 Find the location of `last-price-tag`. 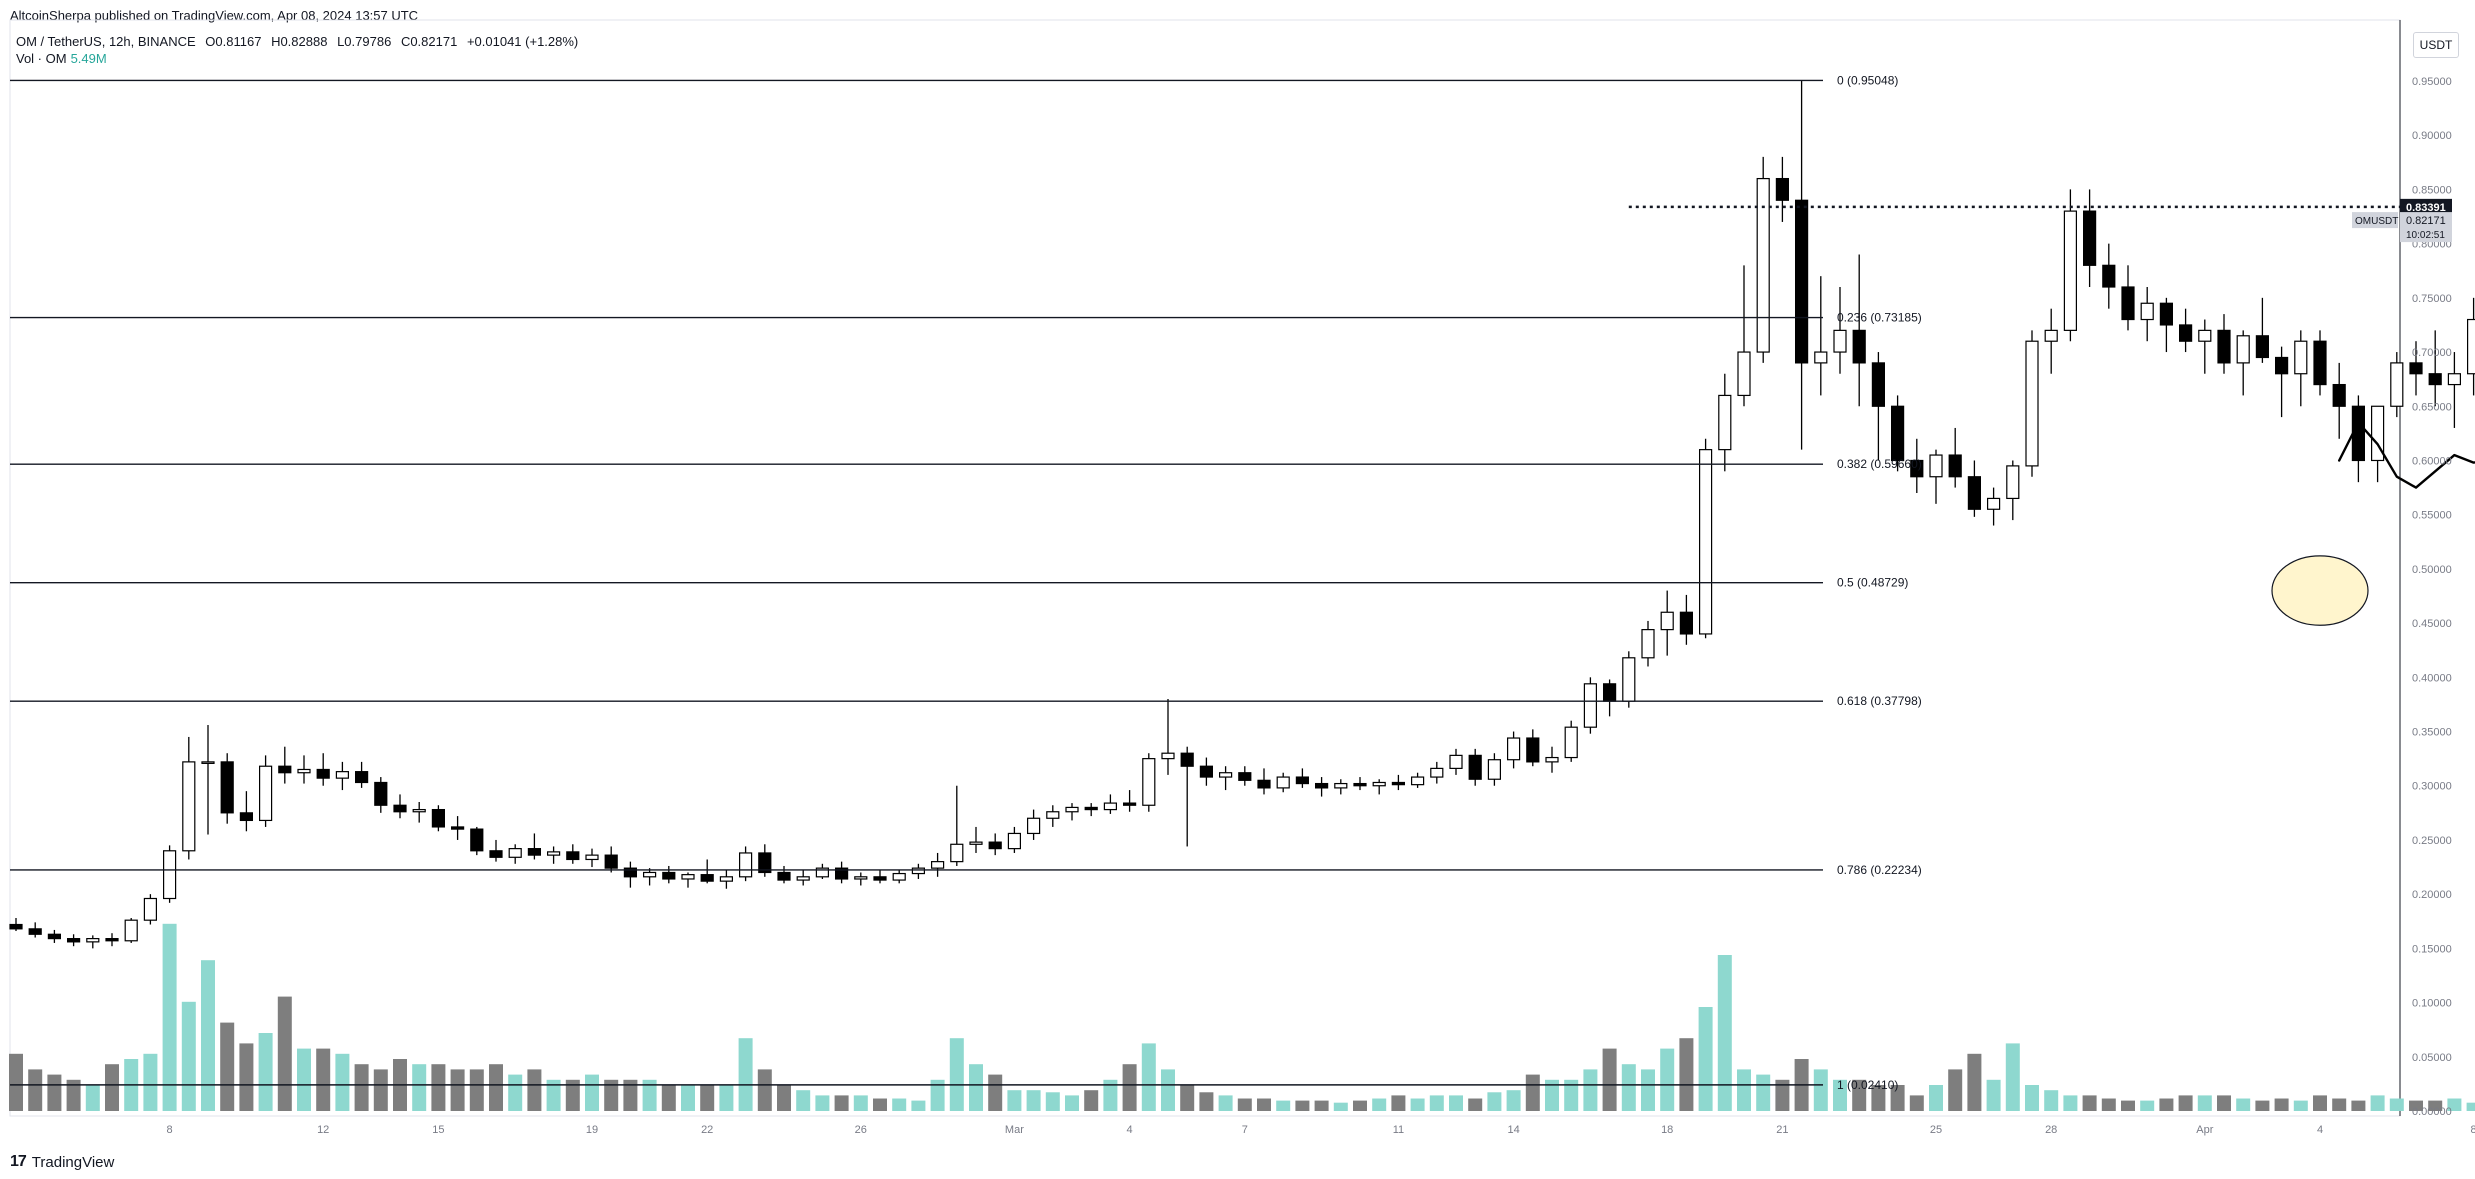

last-price-tag is located at coordinates (2426, 227).